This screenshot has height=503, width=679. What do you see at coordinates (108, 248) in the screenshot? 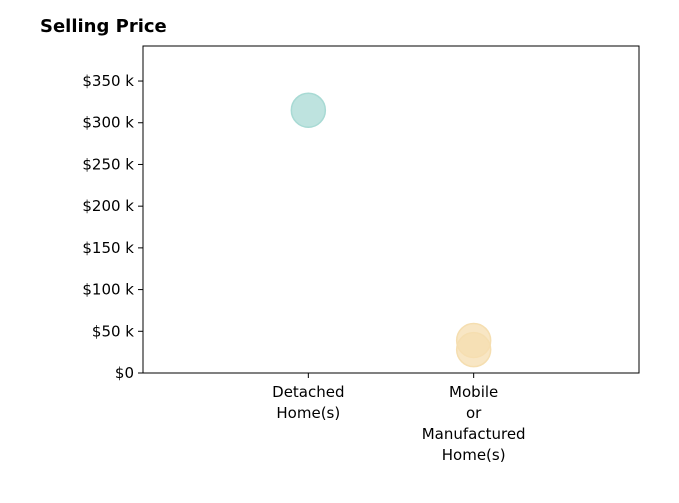
I see `y-tick-label: $150 k` at bounding box center [108, 248].